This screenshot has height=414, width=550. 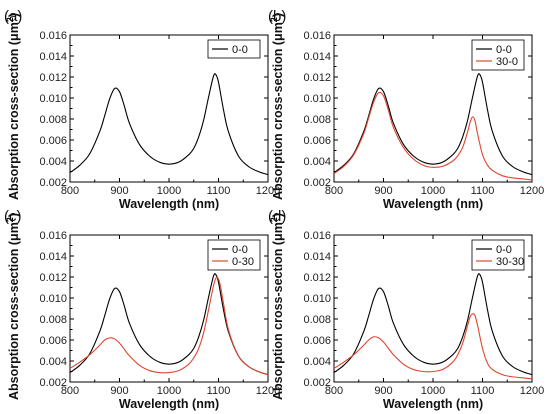 I want to click on panel-label: (c), so click(x=13, y=216).